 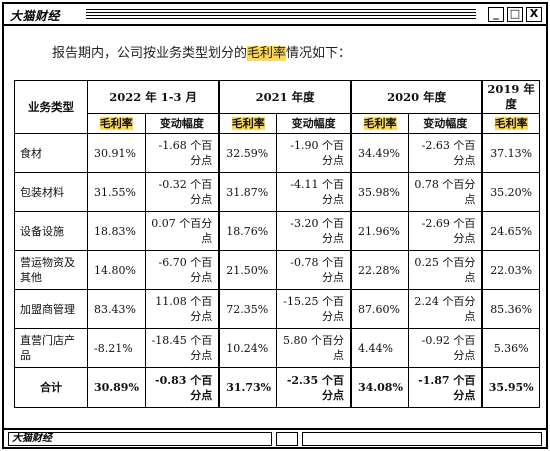 I want to click on intro-paragraph: 报告期内，公司按业务类型划分的毛利率情况如下：, so click(x=201, y=51).